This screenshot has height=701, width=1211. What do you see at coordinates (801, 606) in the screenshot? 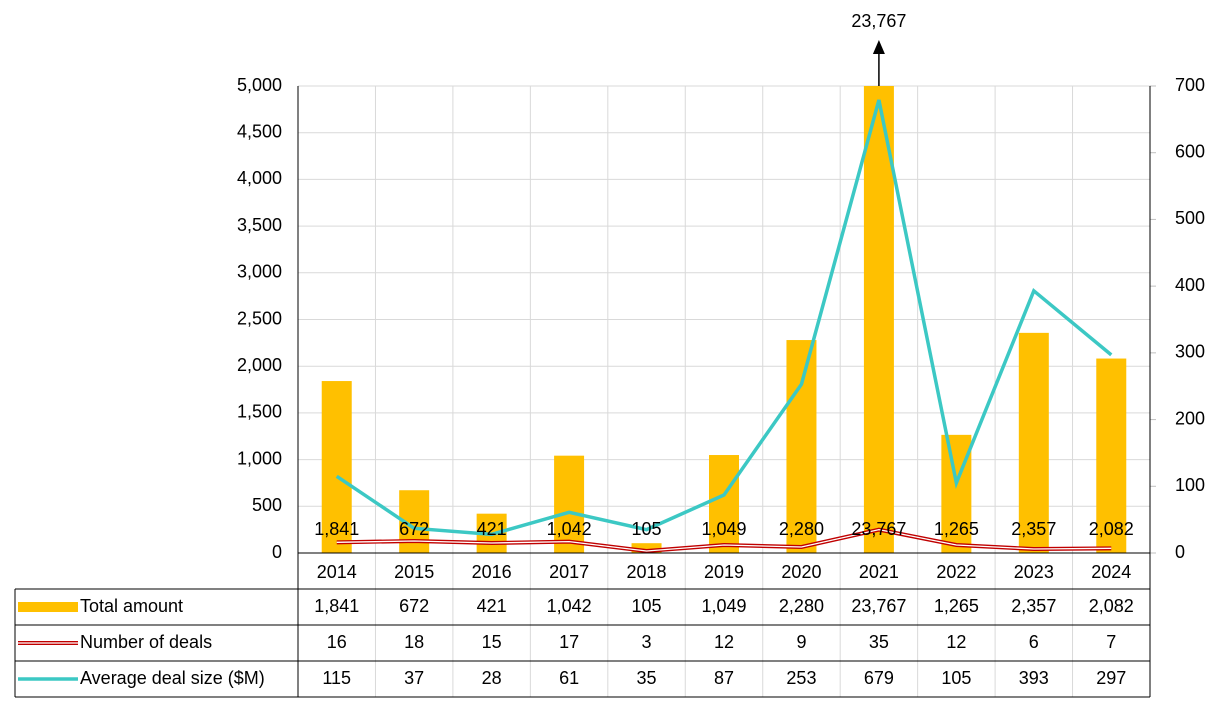
I see `table-cell: 2,280` at bounding box center [801, 606].